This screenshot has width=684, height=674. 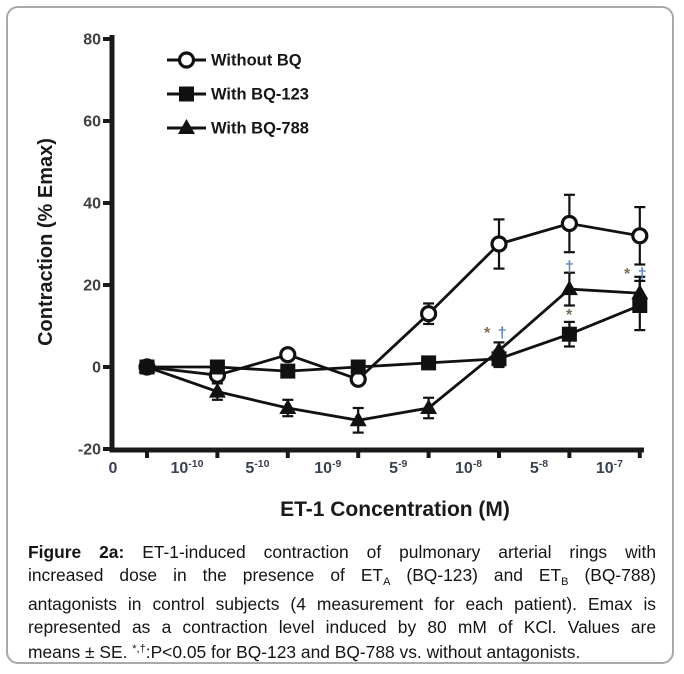 What do you see at coordinates (398, 467) in the screenshot?
I see `x-tick-label: 5-9` at bounding box center [398, 467].